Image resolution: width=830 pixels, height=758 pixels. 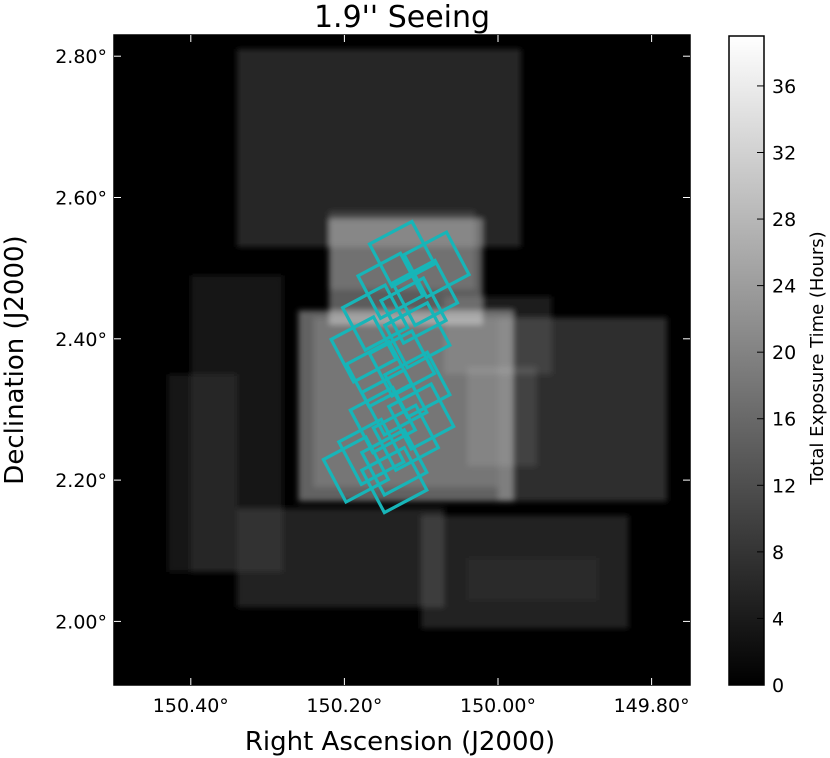 What do you see at coordinates (784, 486) in the screenshot?
I see `colorbar-tick-label: 12` at bounding box center [784, 486].